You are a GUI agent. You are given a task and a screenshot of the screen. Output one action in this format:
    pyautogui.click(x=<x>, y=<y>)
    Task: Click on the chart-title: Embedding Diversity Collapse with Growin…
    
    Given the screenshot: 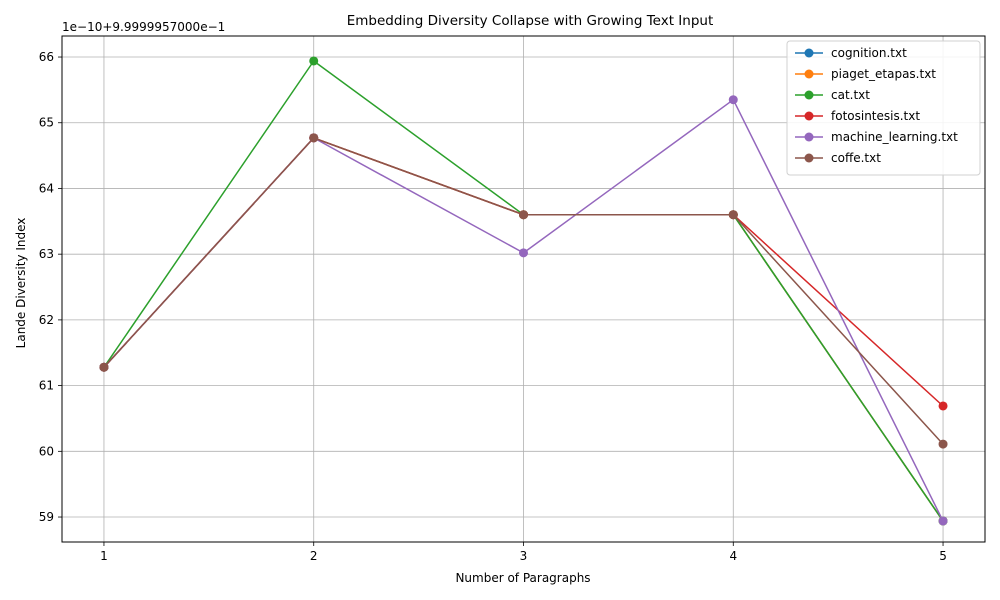 What is the action you would take?
    pyautogui.click(x=530, y=21)
    